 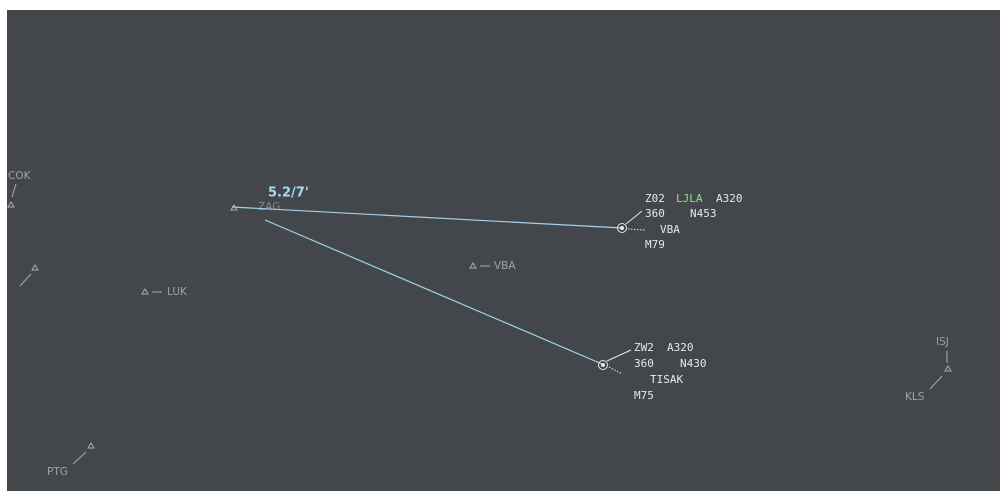 What do you see at coordinates (655, 244) in the screenshot?
I see `mach: M79` at bounding box center [655, 244].